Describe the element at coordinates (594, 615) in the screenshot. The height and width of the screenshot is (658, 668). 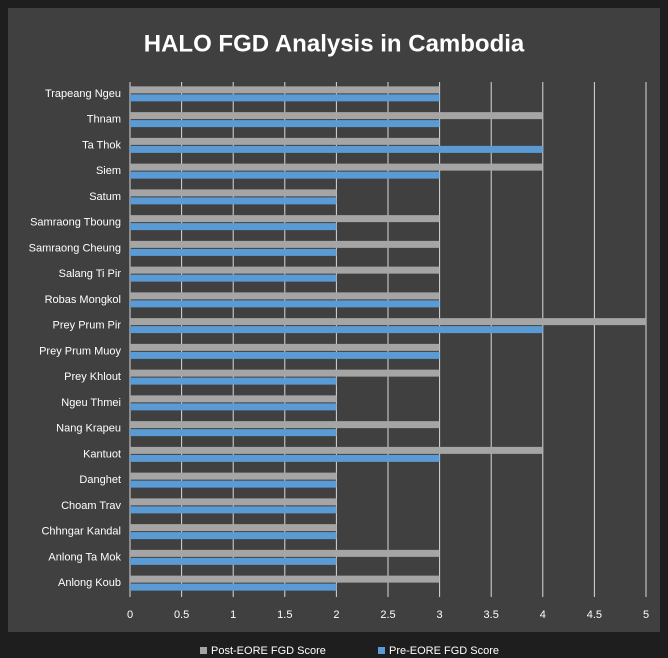
I see `x-tick-label: 4.5` at that location.